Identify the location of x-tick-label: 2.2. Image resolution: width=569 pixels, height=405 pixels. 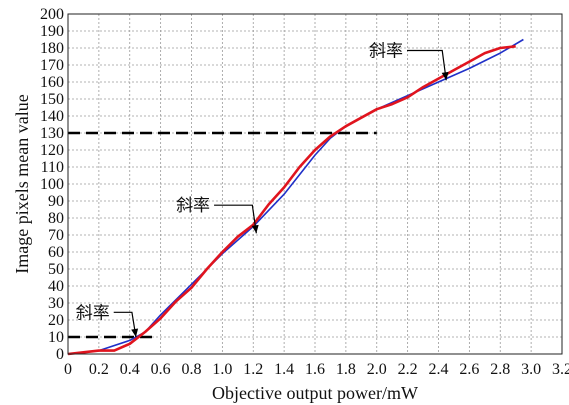
(408, 369).